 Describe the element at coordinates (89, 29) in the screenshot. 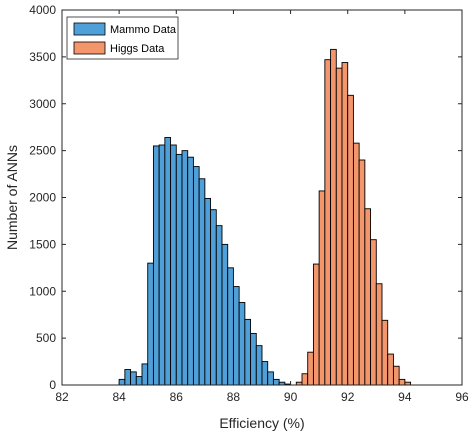

I see `legend-swatch-mammo` at that location.